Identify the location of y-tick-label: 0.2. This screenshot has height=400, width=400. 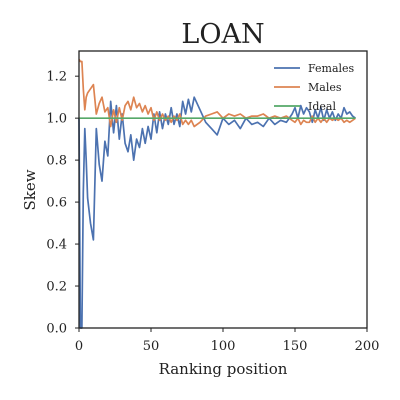
(56, 287).